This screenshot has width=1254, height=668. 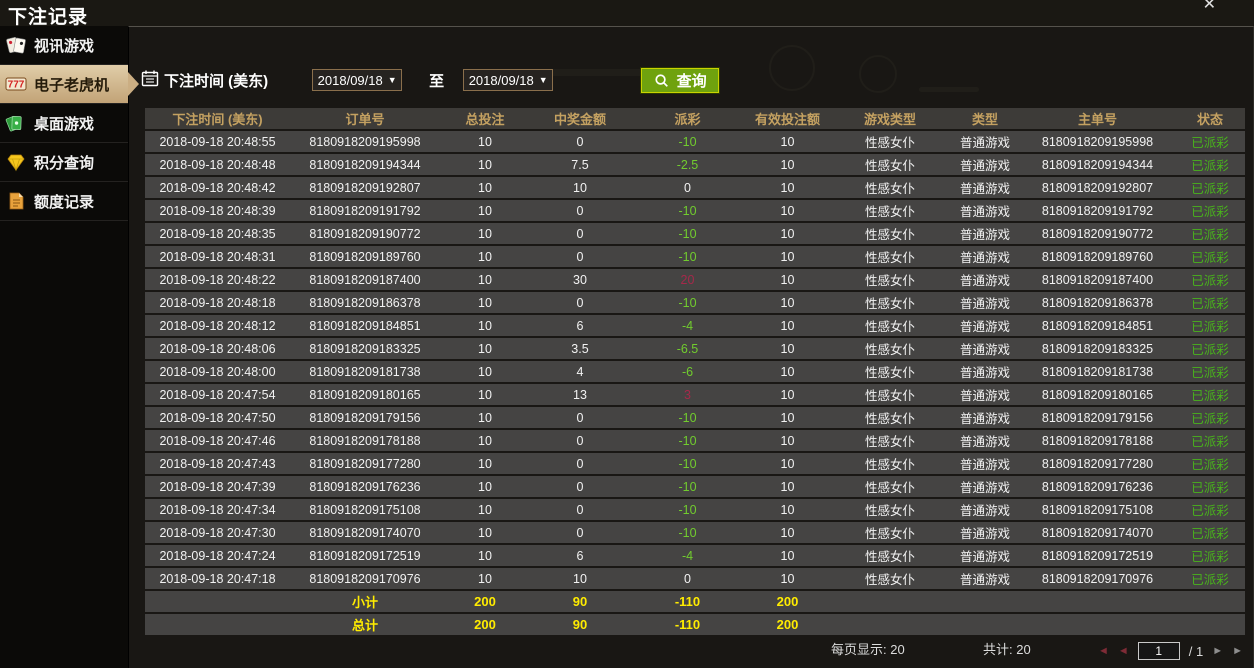 What do you see at coordinates (1097, 164) in the screenshot?
I see `cell-master-order: 8180918209194344` at bounding box center [1097, 164].